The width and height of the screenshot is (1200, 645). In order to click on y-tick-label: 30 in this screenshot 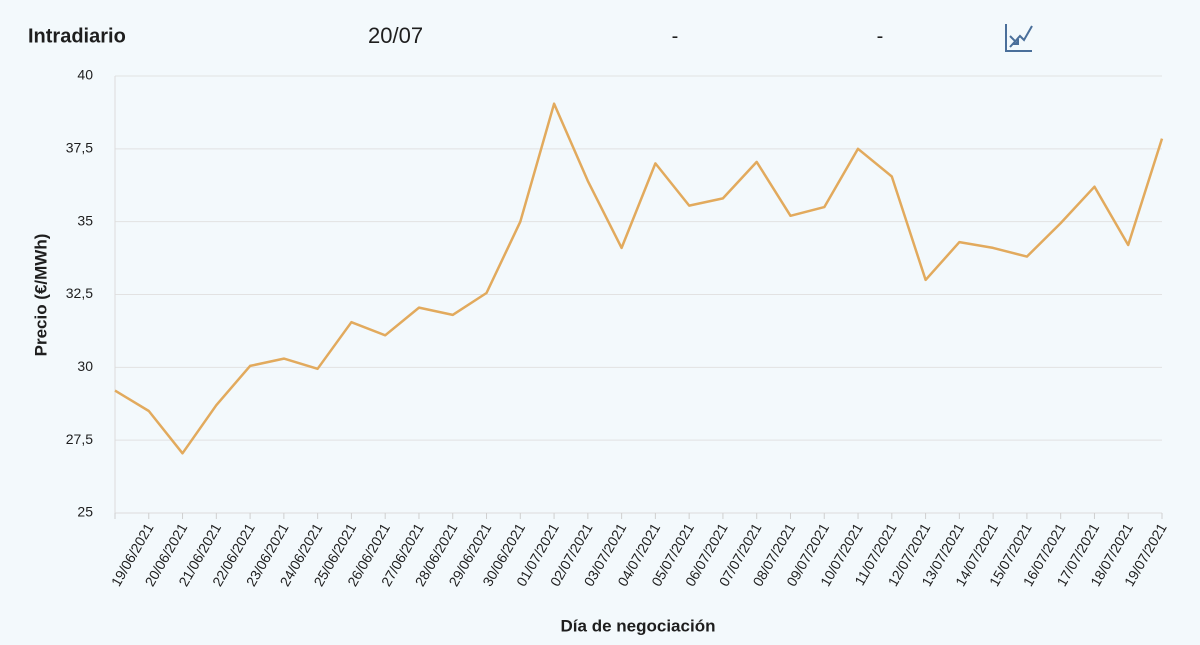, I will do `click(85, 366)`.